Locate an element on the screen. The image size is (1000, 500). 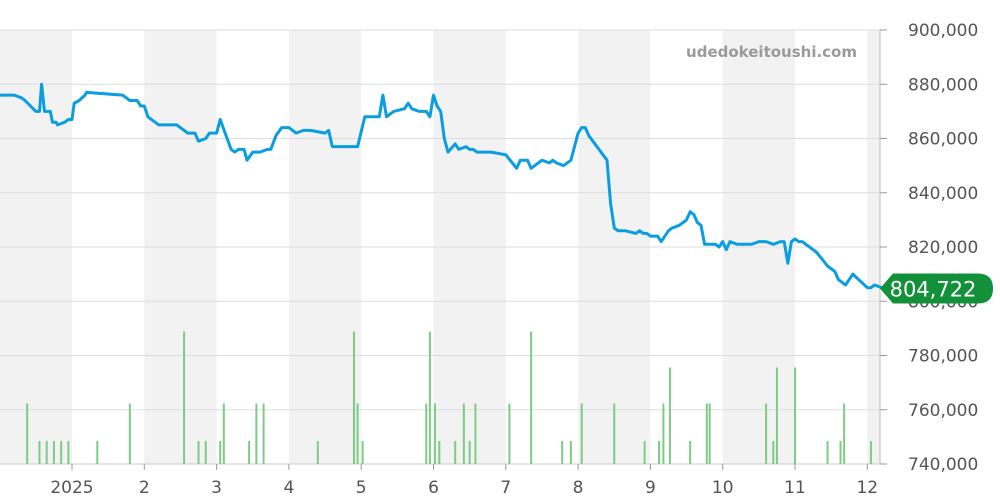
x-tick-label: 6 is located at coordinates (433, 488).